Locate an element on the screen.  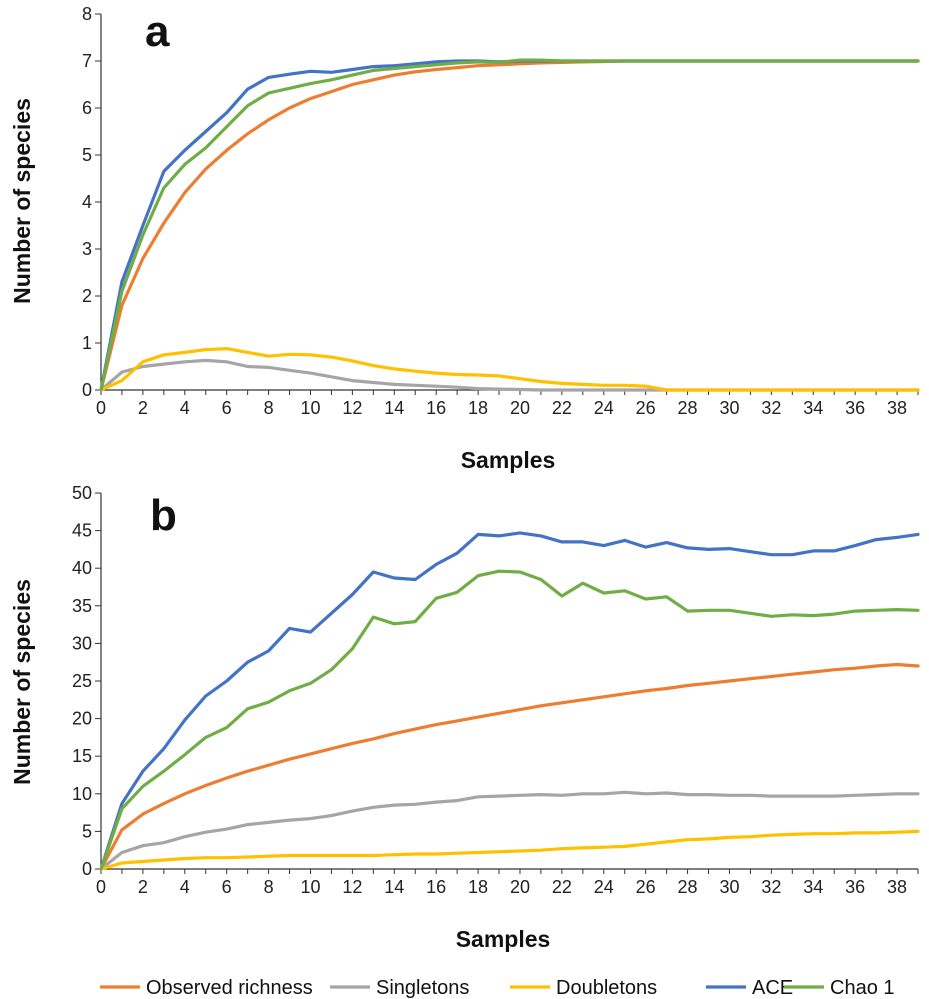
legend-label: Observed richness is located at coordinates (229, 988).